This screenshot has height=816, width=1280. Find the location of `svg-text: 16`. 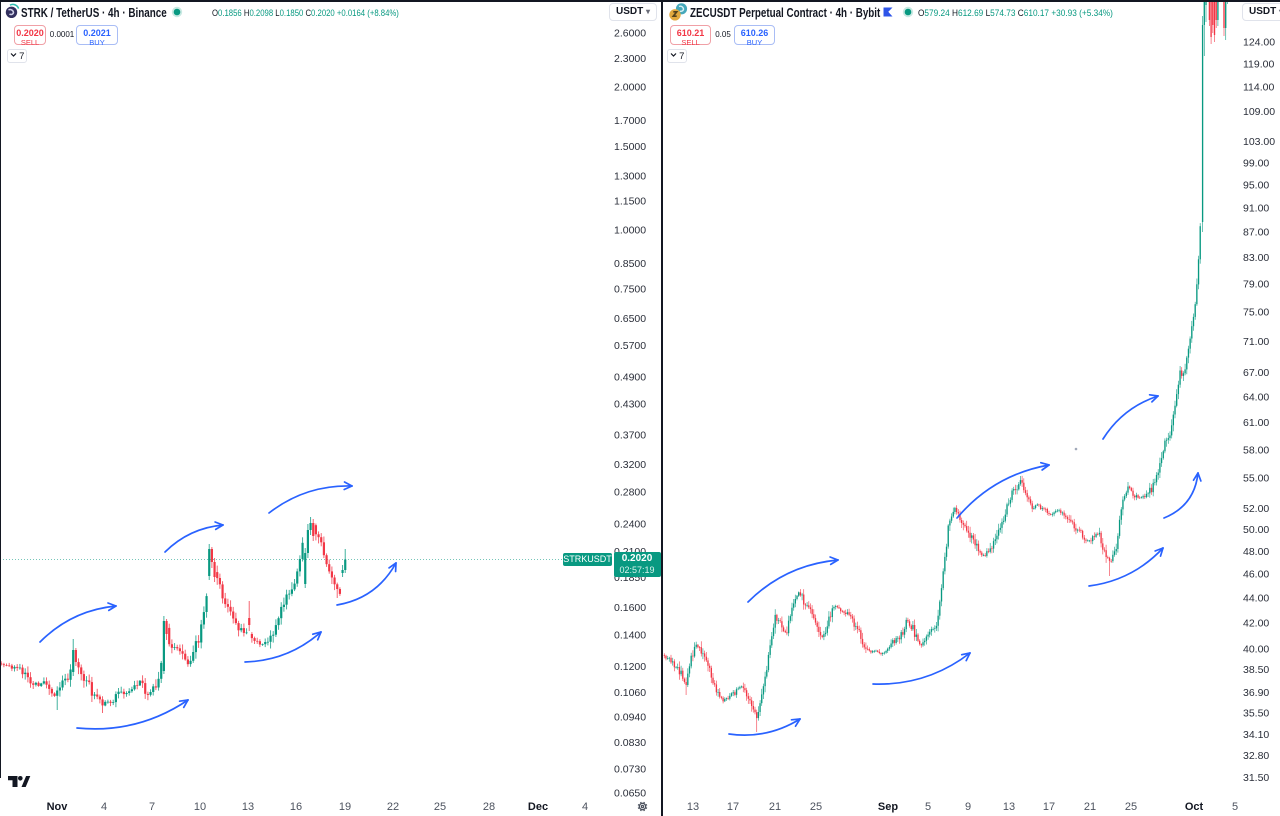

svg-text: 16 is located at coordinates (296, 807).